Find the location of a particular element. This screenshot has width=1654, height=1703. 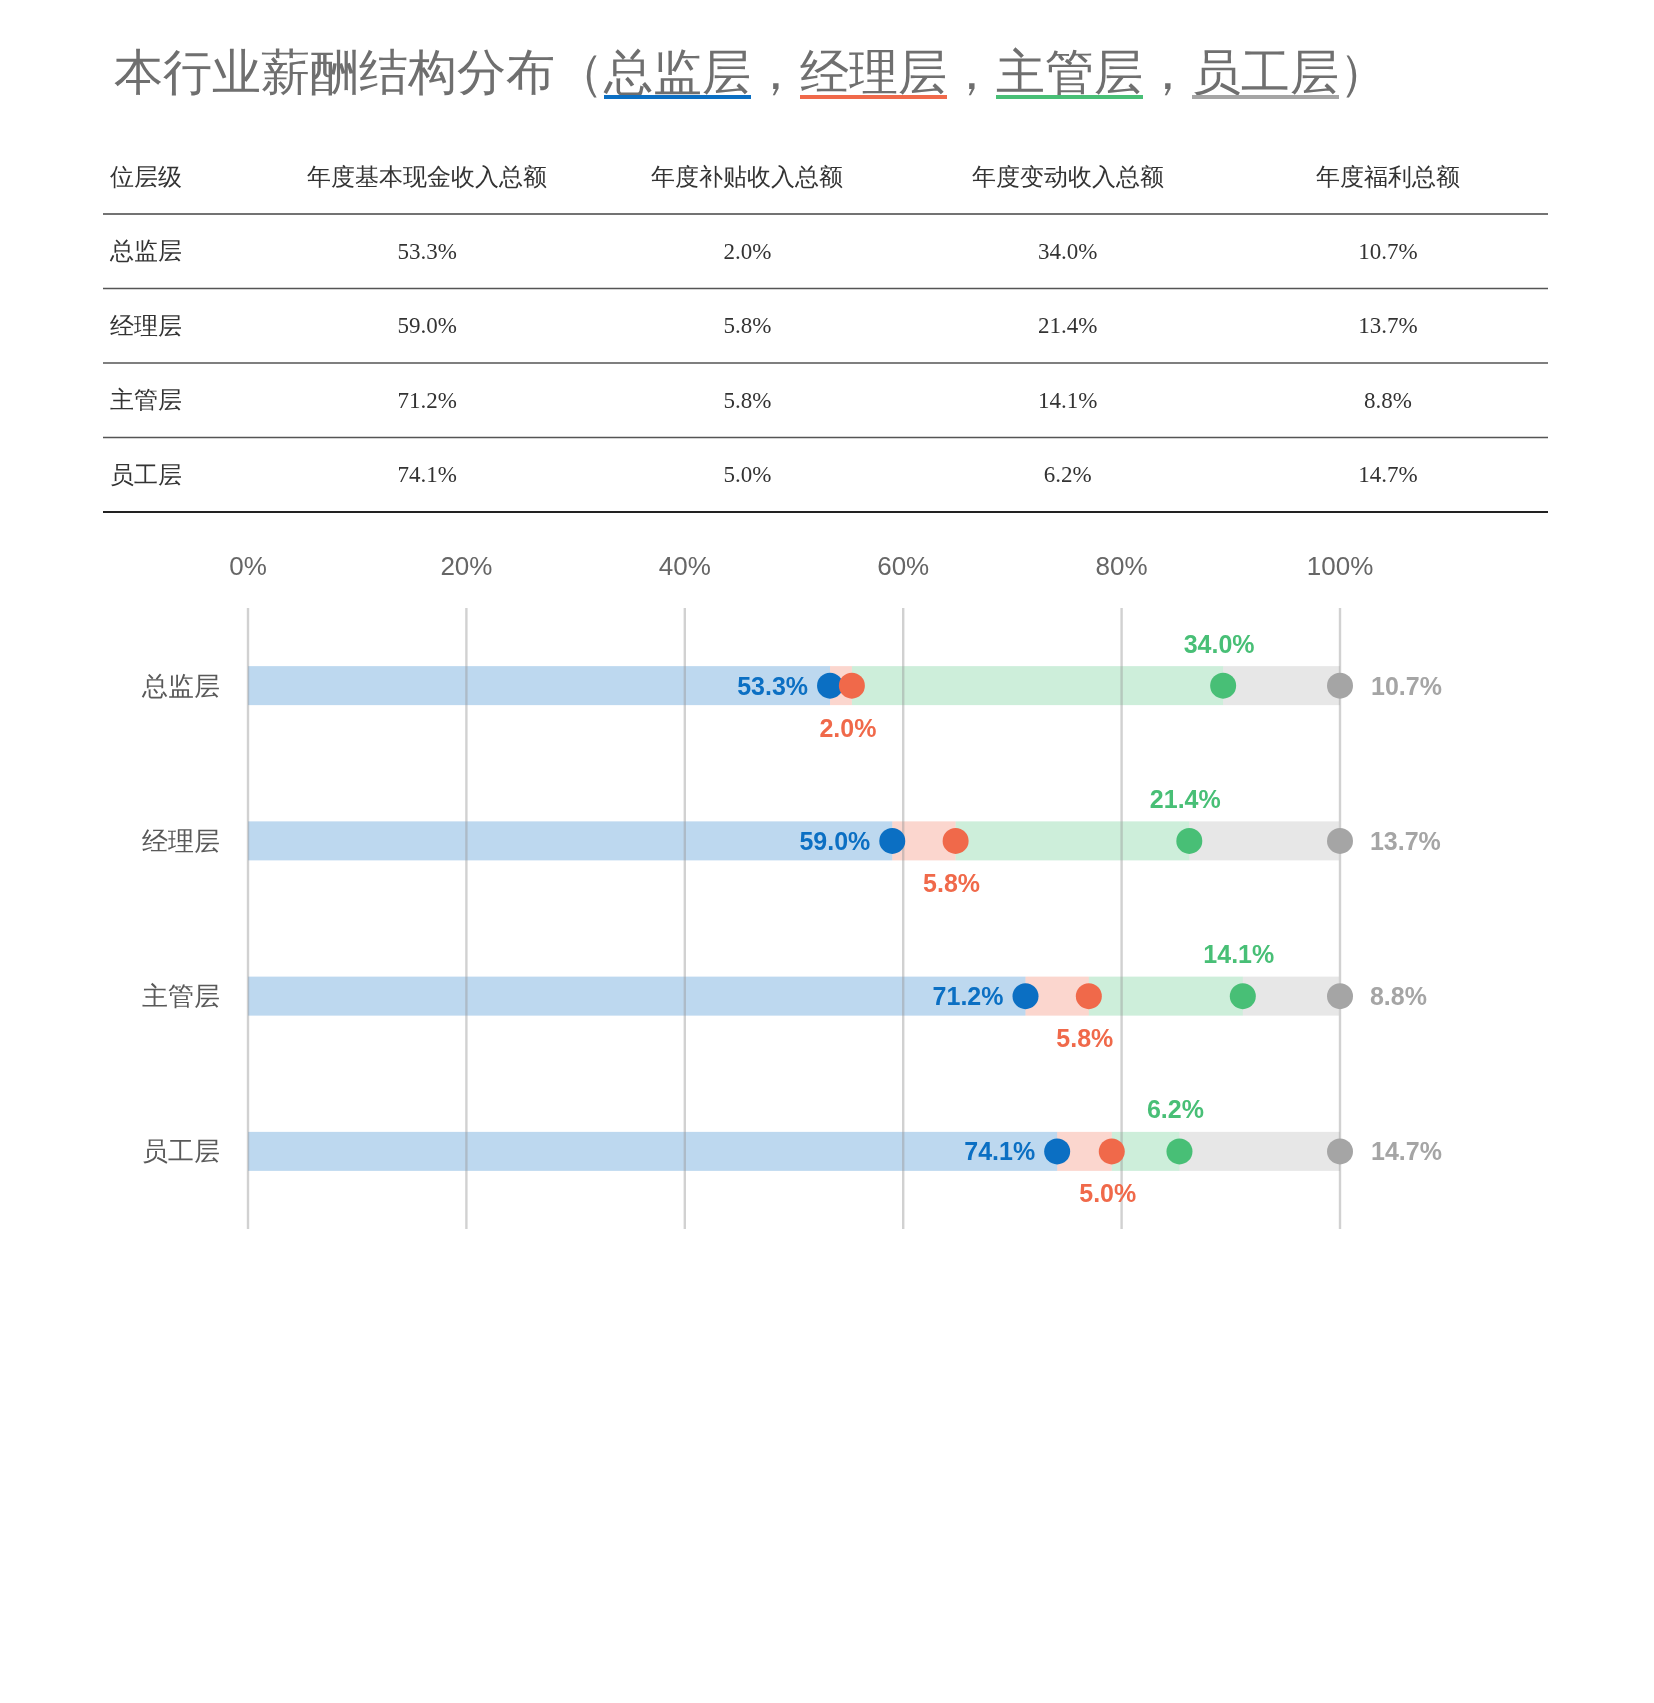

text: 年度基本现金收入总额 is located at coordinates (427, 177).